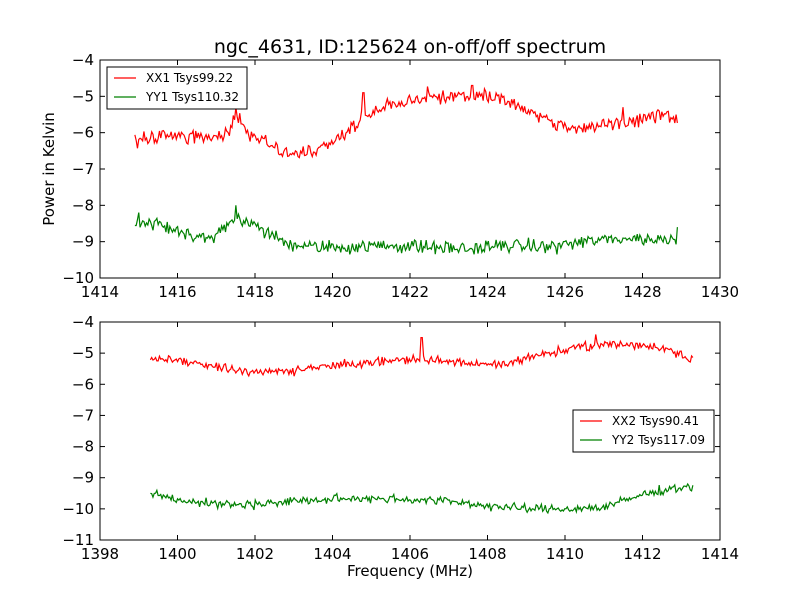 The width and height of the screenshot is (800, 600). I want to click on x-tick-label: 1424, so click(487, 292).